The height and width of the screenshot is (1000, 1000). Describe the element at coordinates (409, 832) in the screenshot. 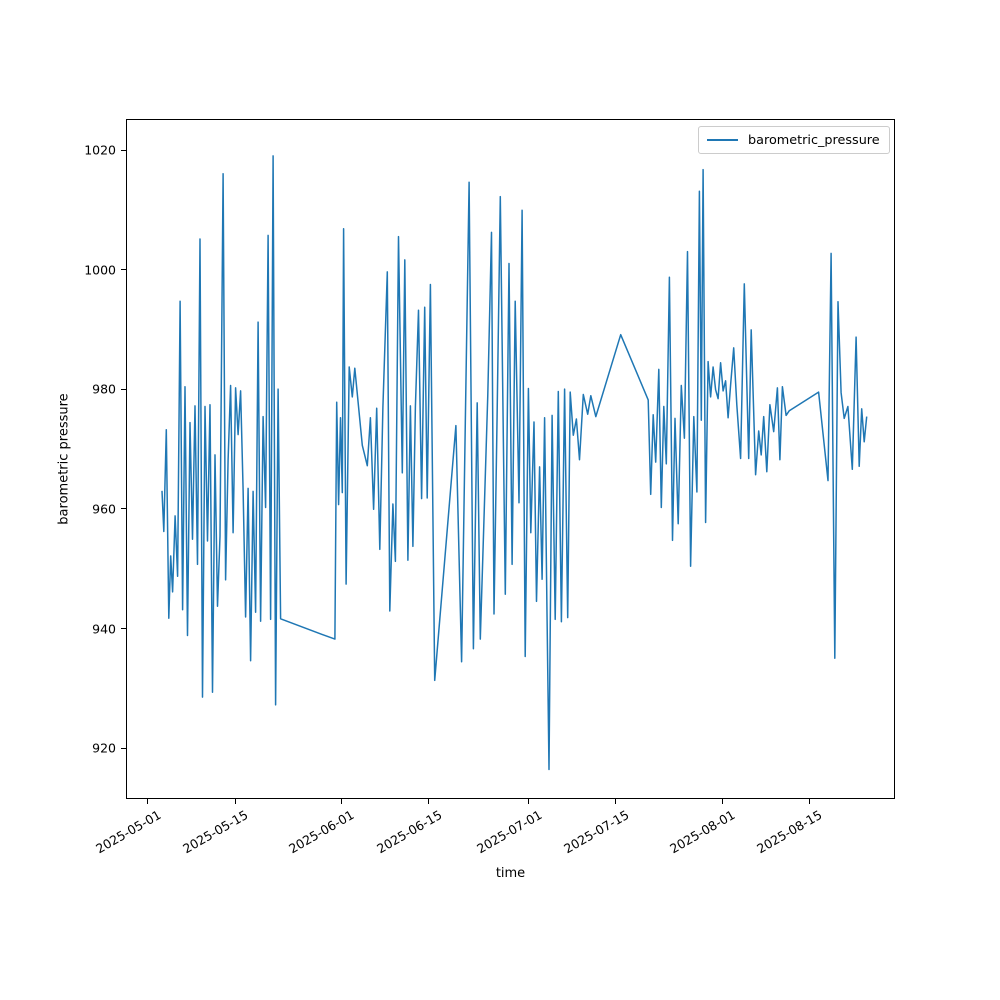

I see `x-tick-label: 2025-06-15` at that location.